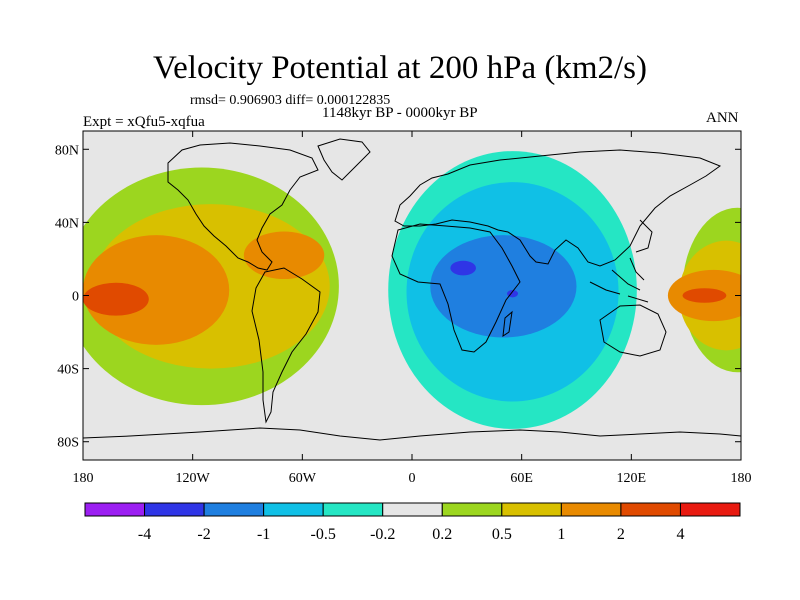  Describe the element at coordinates (502, 534) in the screenshot. I see `colorbar-label-6: 0.5` at that location.